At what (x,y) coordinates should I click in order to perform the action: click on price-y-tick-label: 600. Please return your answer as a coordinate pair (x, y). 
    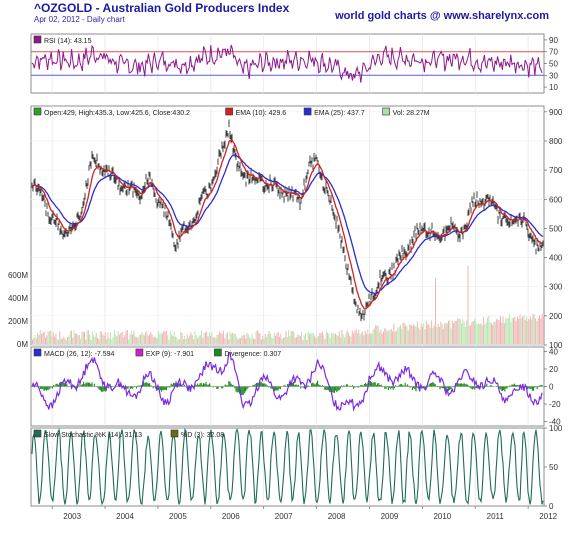
    Looking at the image, I should click on (556, 199).